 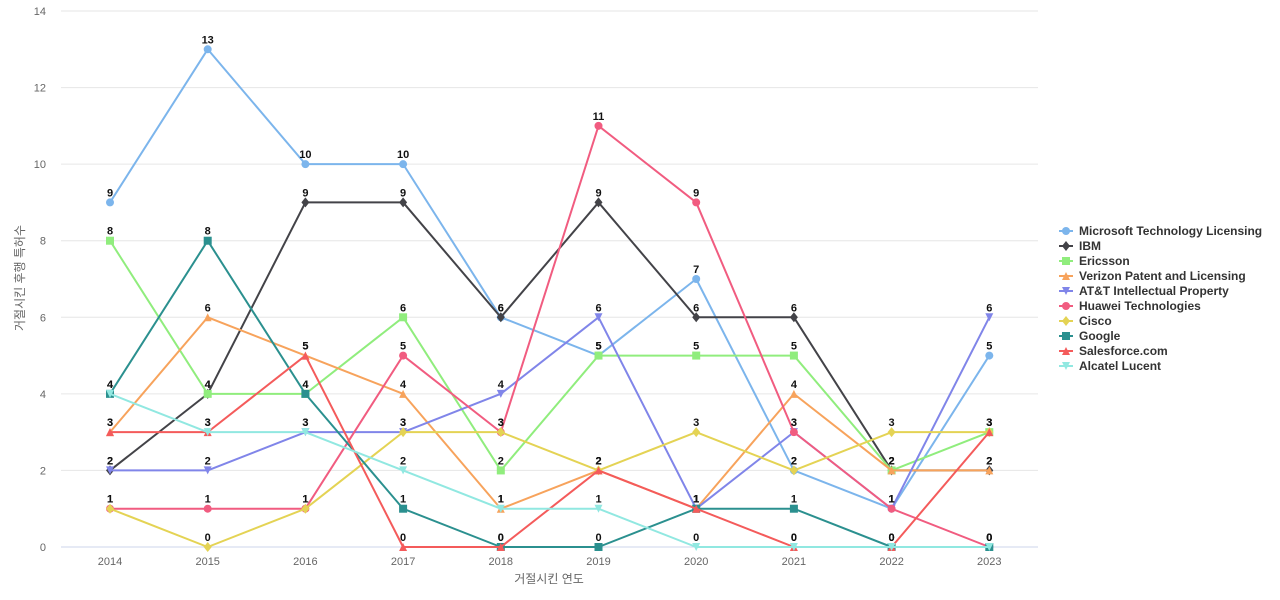 I want to click on data-label-1-3: 9, so click(x=403, y=193).